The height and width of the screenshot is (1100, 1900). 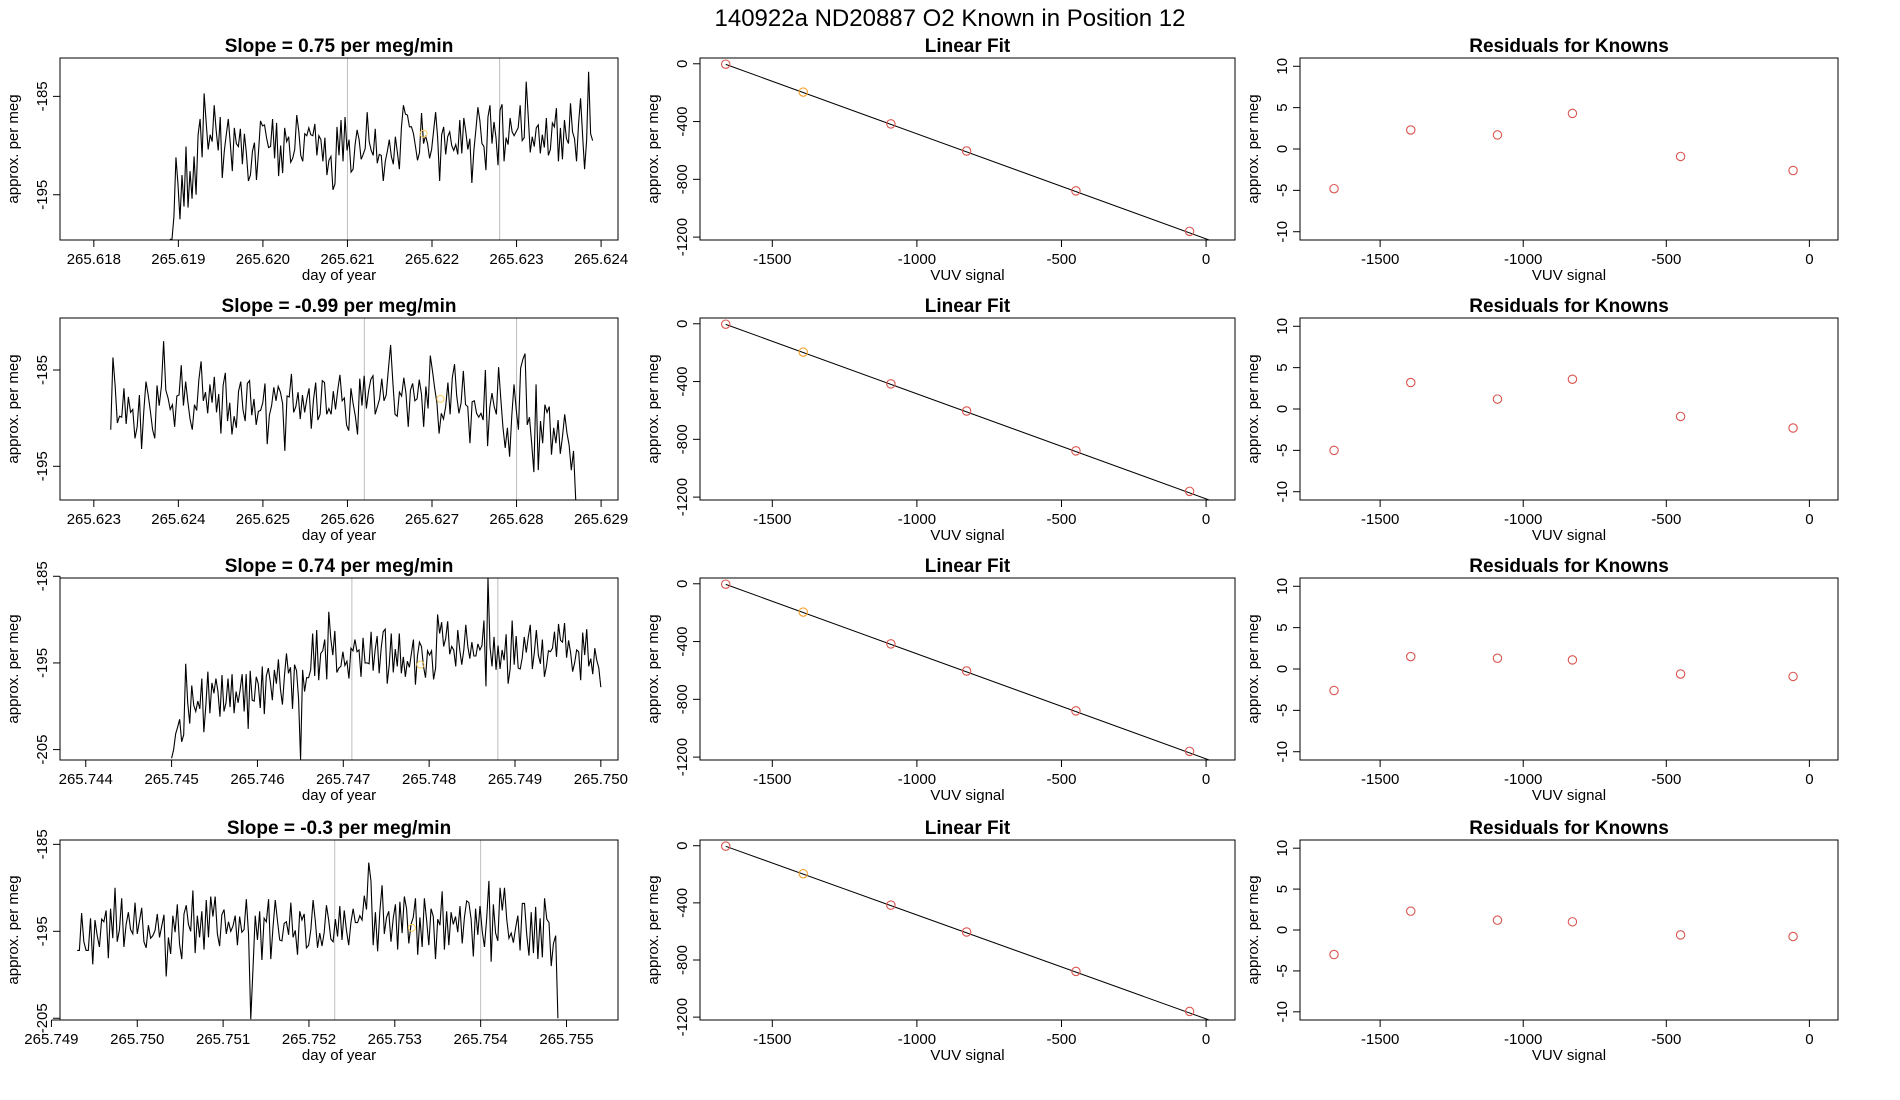 I want to click on x-tick-label: 265.625, so click(x=263, y=519).